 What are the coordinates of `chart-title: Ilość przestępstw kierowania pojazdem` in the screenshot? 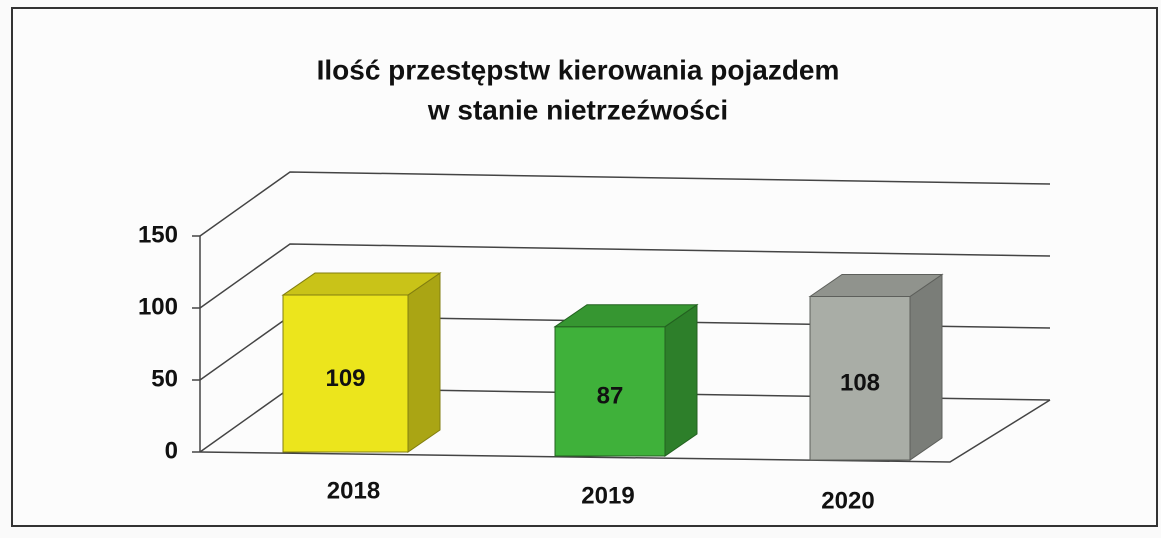 It's located at (578, 69).